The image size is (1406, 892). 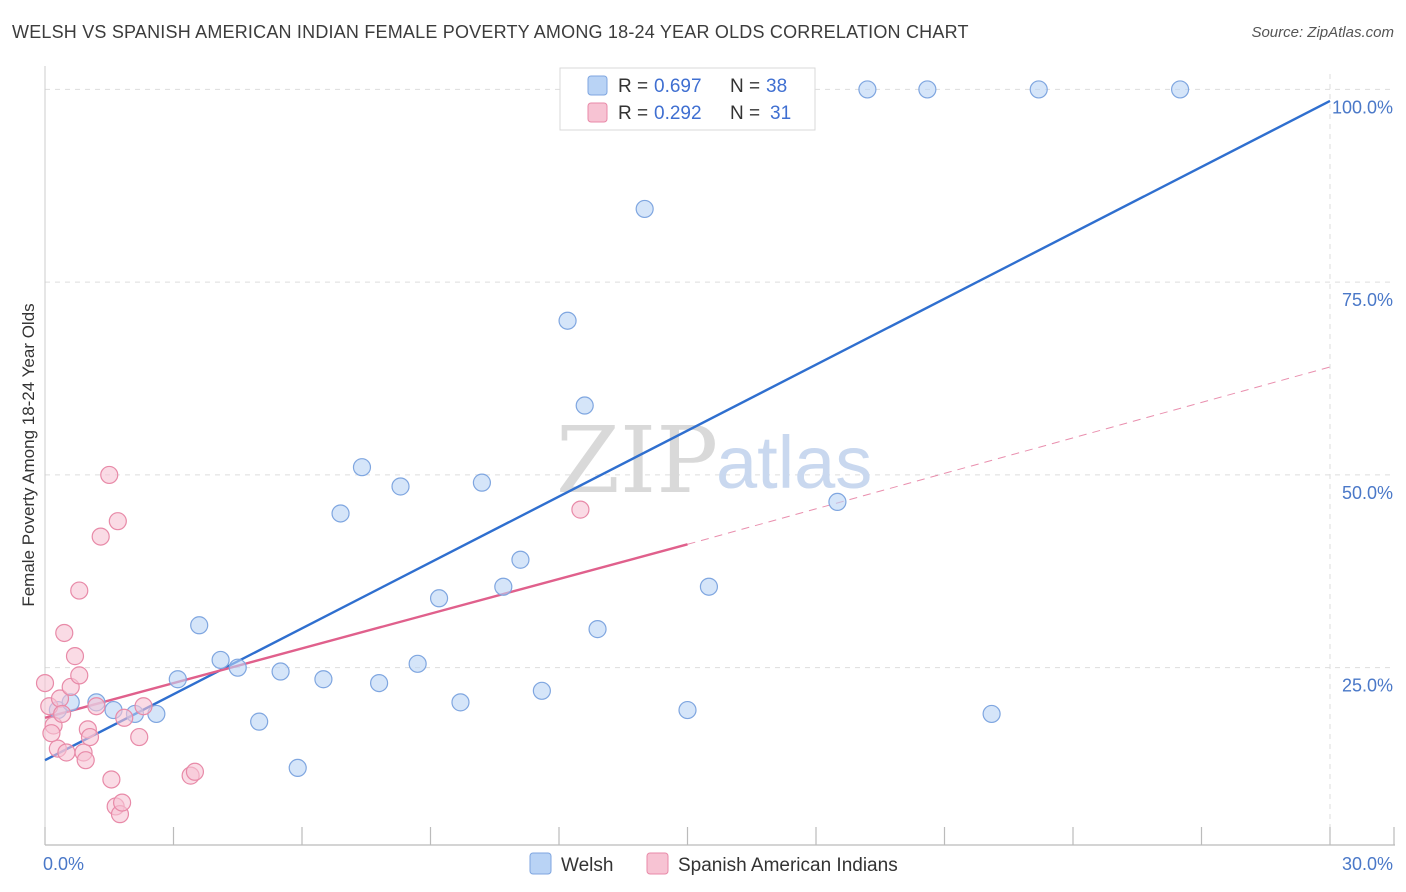 I want to click on series-legend: Welsh Spanish American Indians, so click(x=713, y=864).